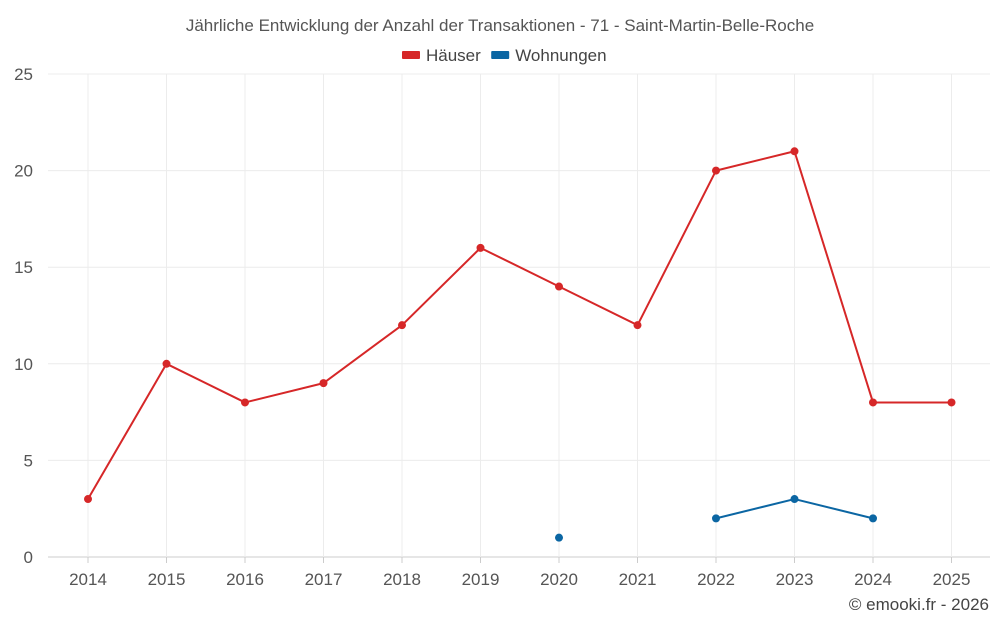 Image resolution: width=1000 pixels, height=630 pixels. Describe the element at coordinates (402, 579) in the screenshot. I see `x-tick-label: 2018` at that location.